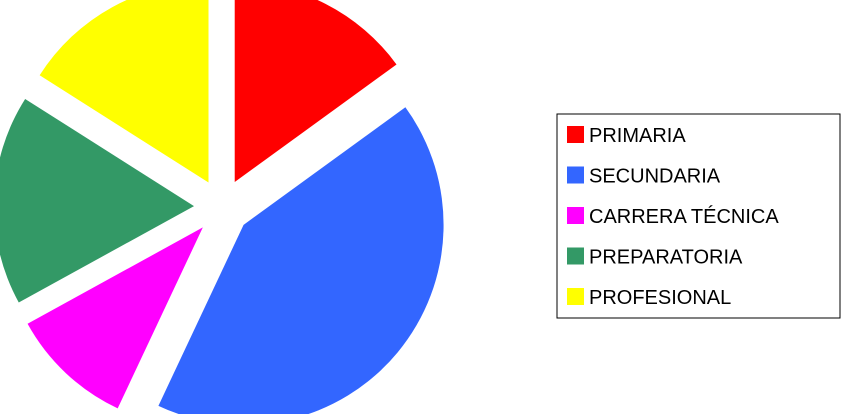 This screenshot has height=414, width=854. What do you see at coordinates (684, 216) in the screenshot?
I see `legend-label: CARRERA TÉCNICA` at bounding box center [684, 216].